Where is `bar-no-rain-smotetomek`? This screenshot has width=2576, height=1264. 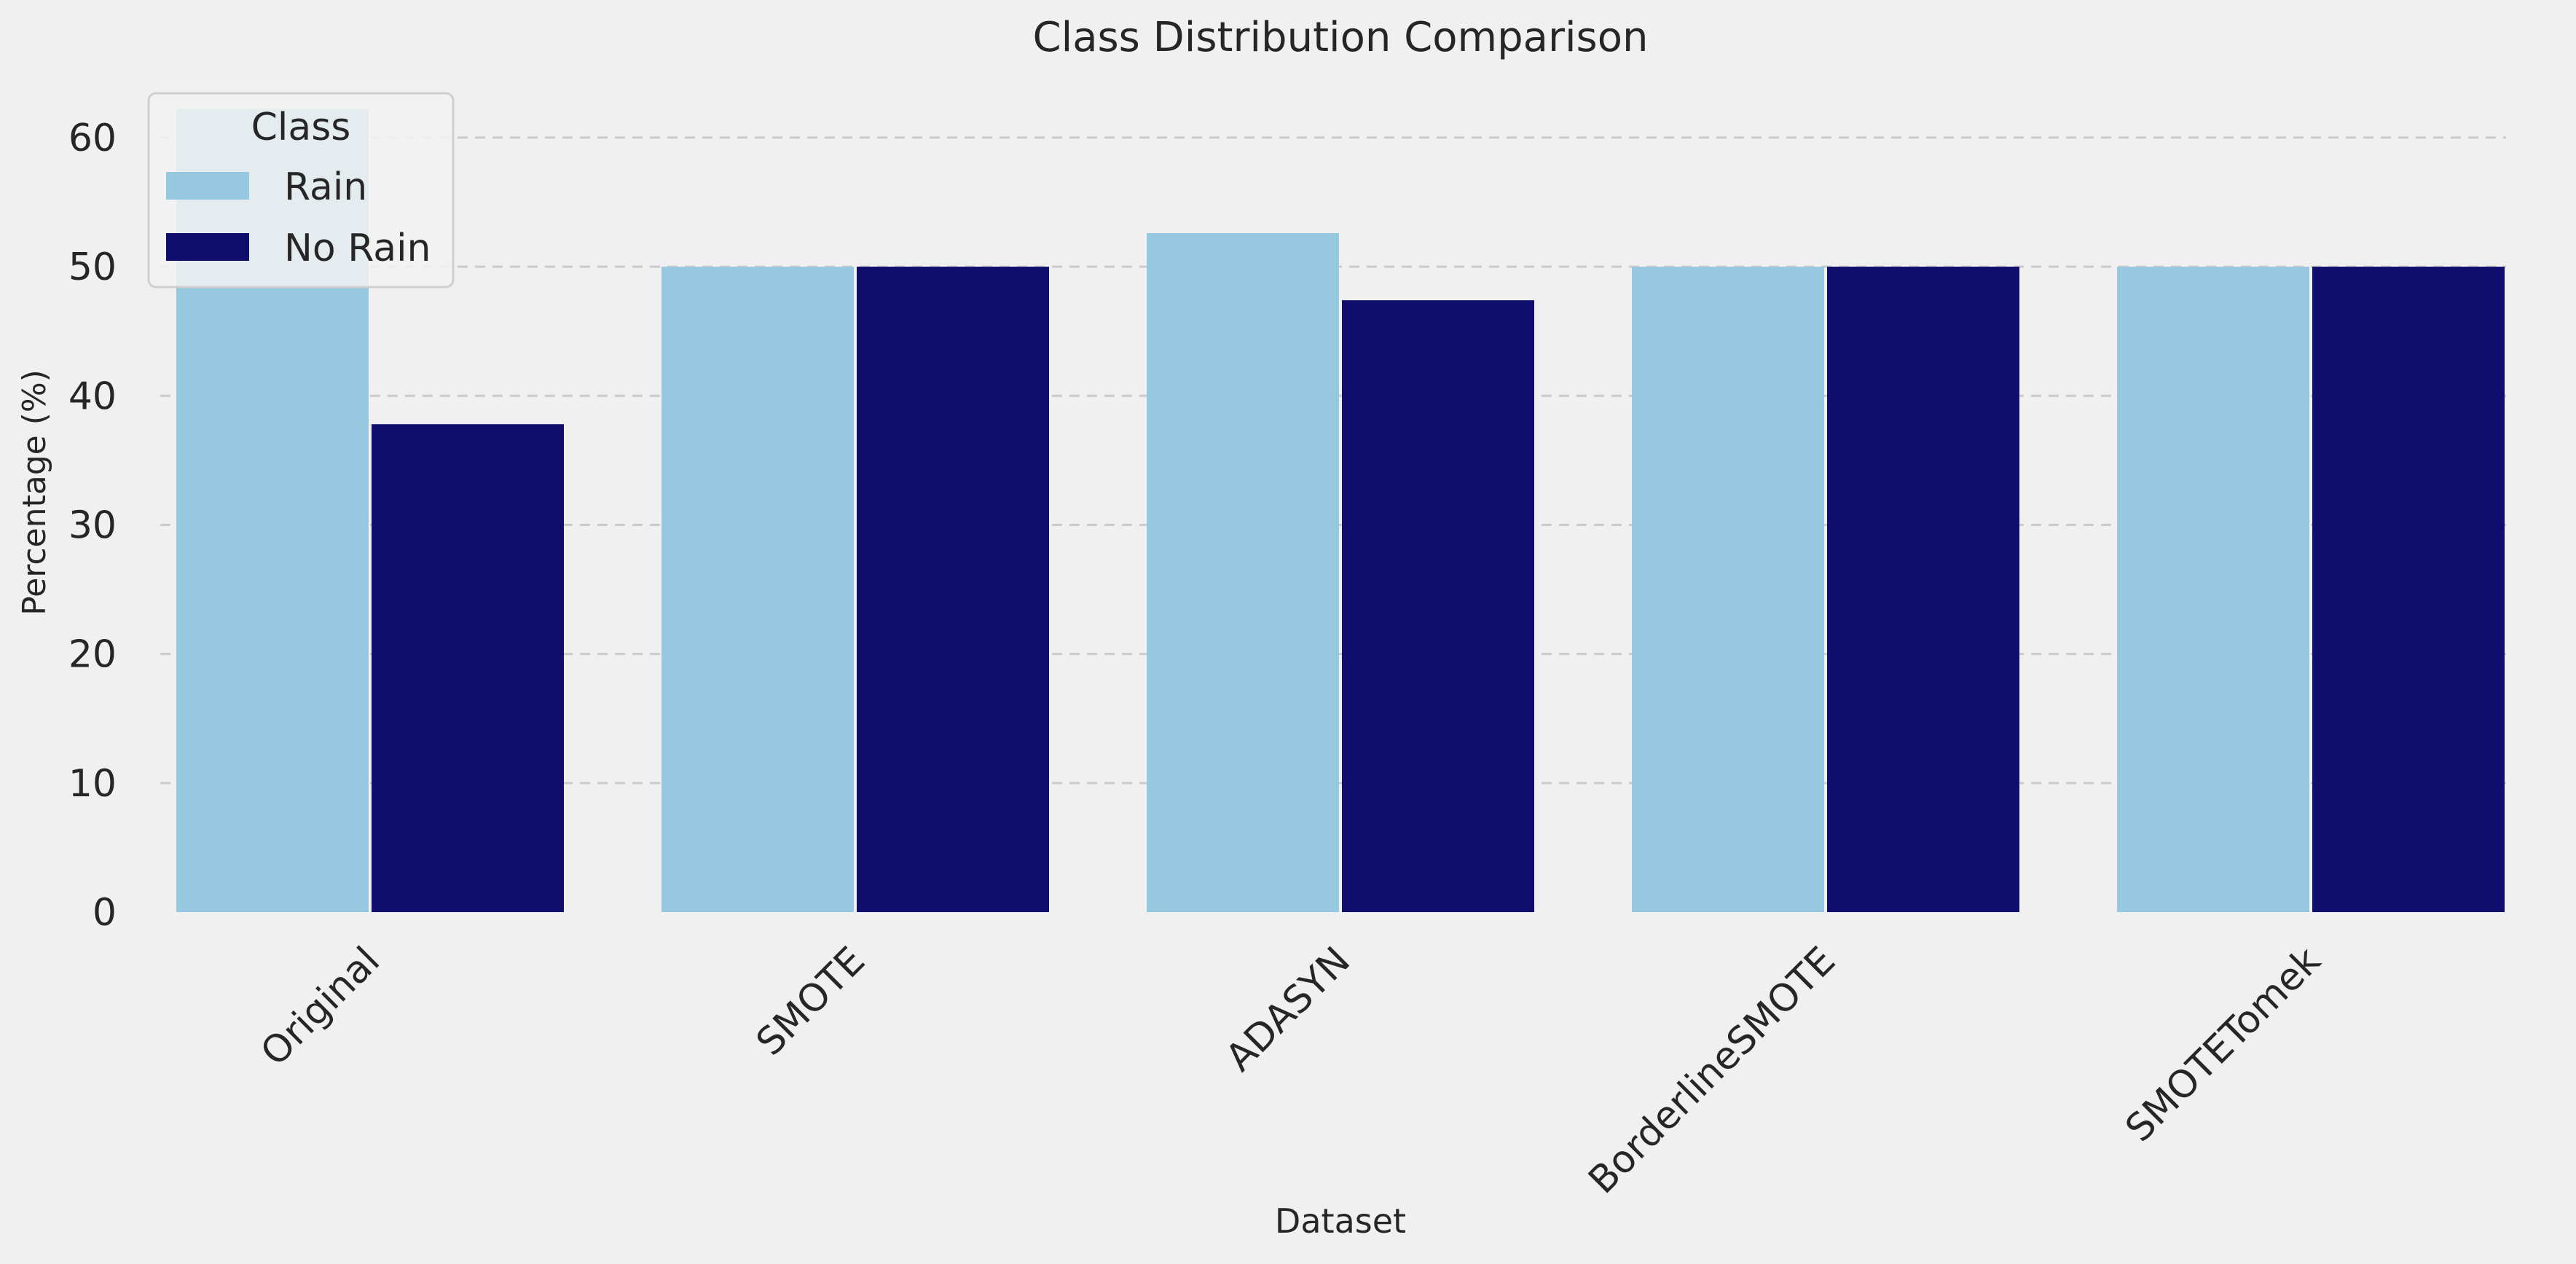
bar-no-rain-smotetomek is located at coordinates (2408, 590).